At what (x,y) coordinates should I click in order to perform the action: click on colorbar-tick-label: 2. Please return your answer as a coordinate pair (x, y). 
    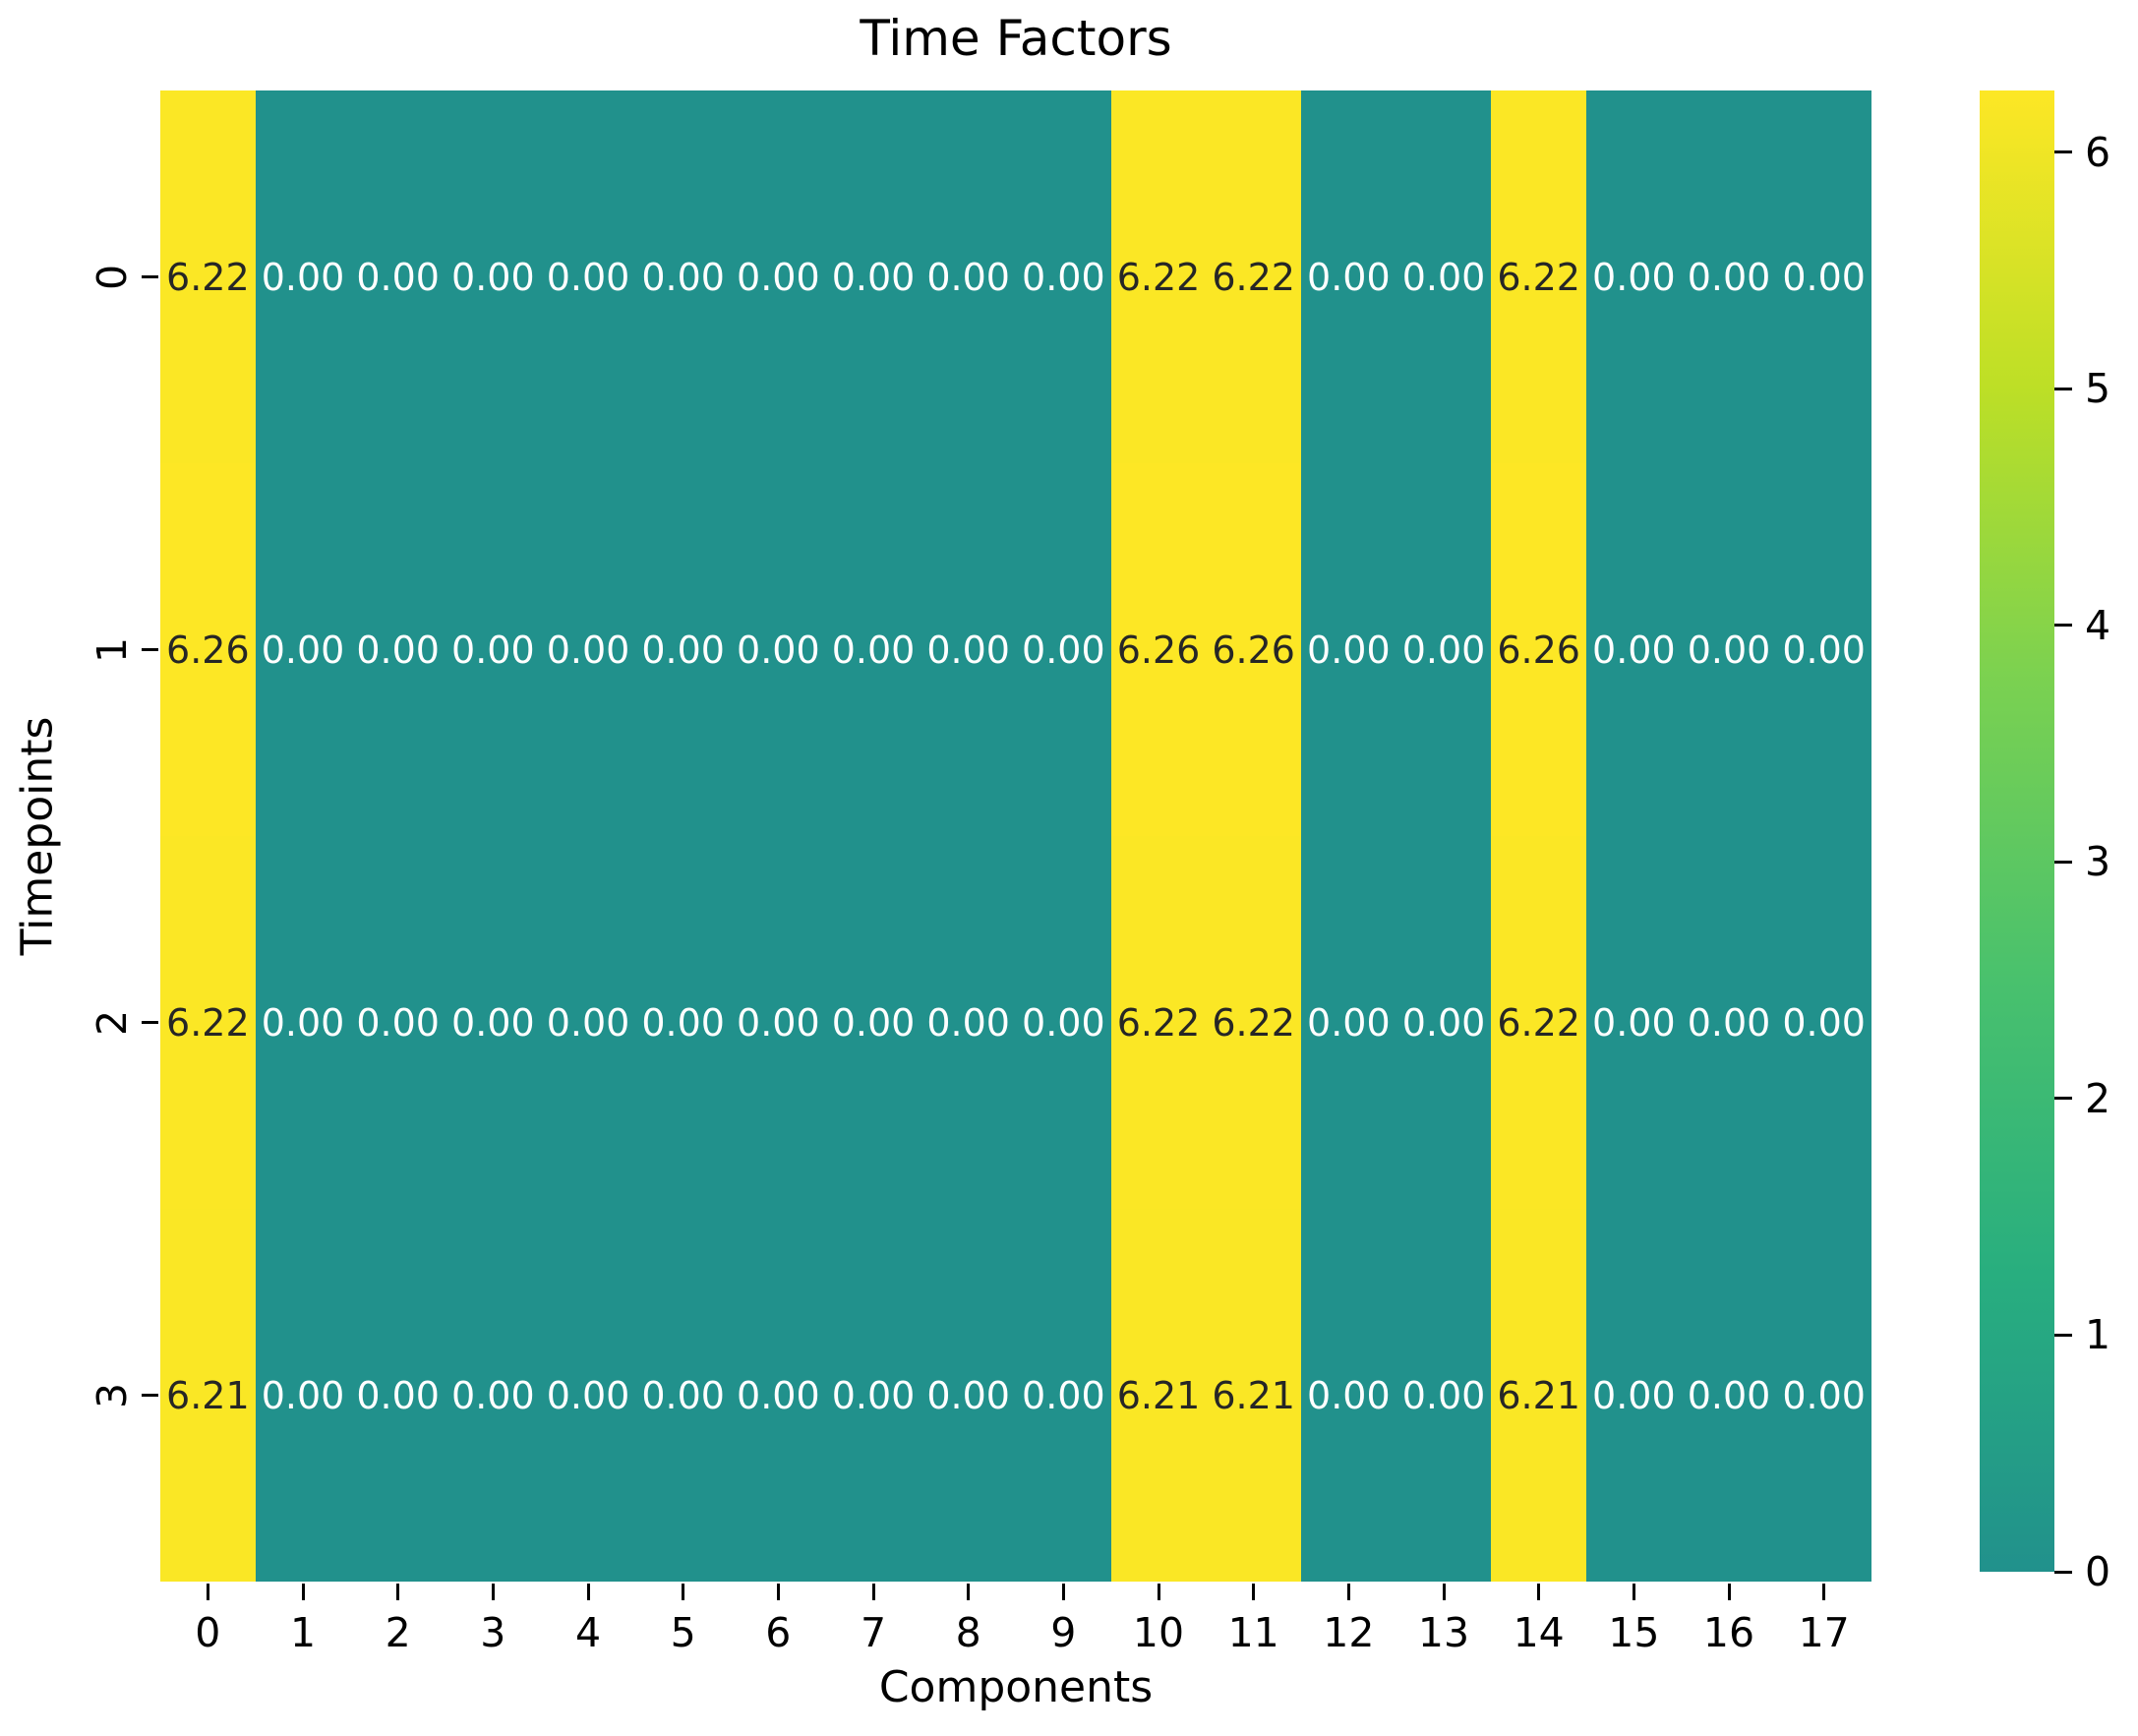
    Looking at the image, I should click on (2098, 1098).